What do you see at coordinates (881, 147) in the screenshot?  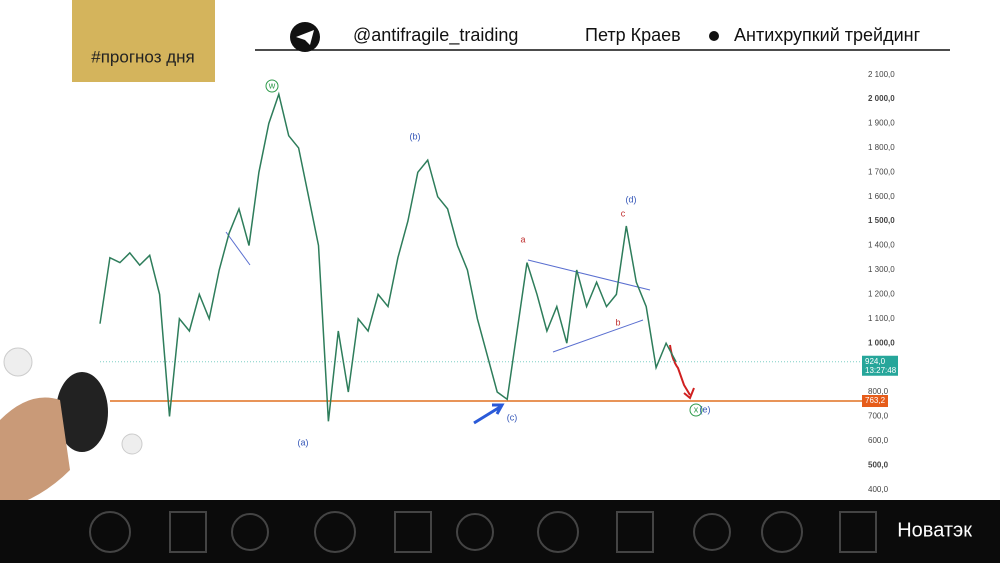 I see `y-tick-label: 1 800,0` at bounding box center [881, 147].